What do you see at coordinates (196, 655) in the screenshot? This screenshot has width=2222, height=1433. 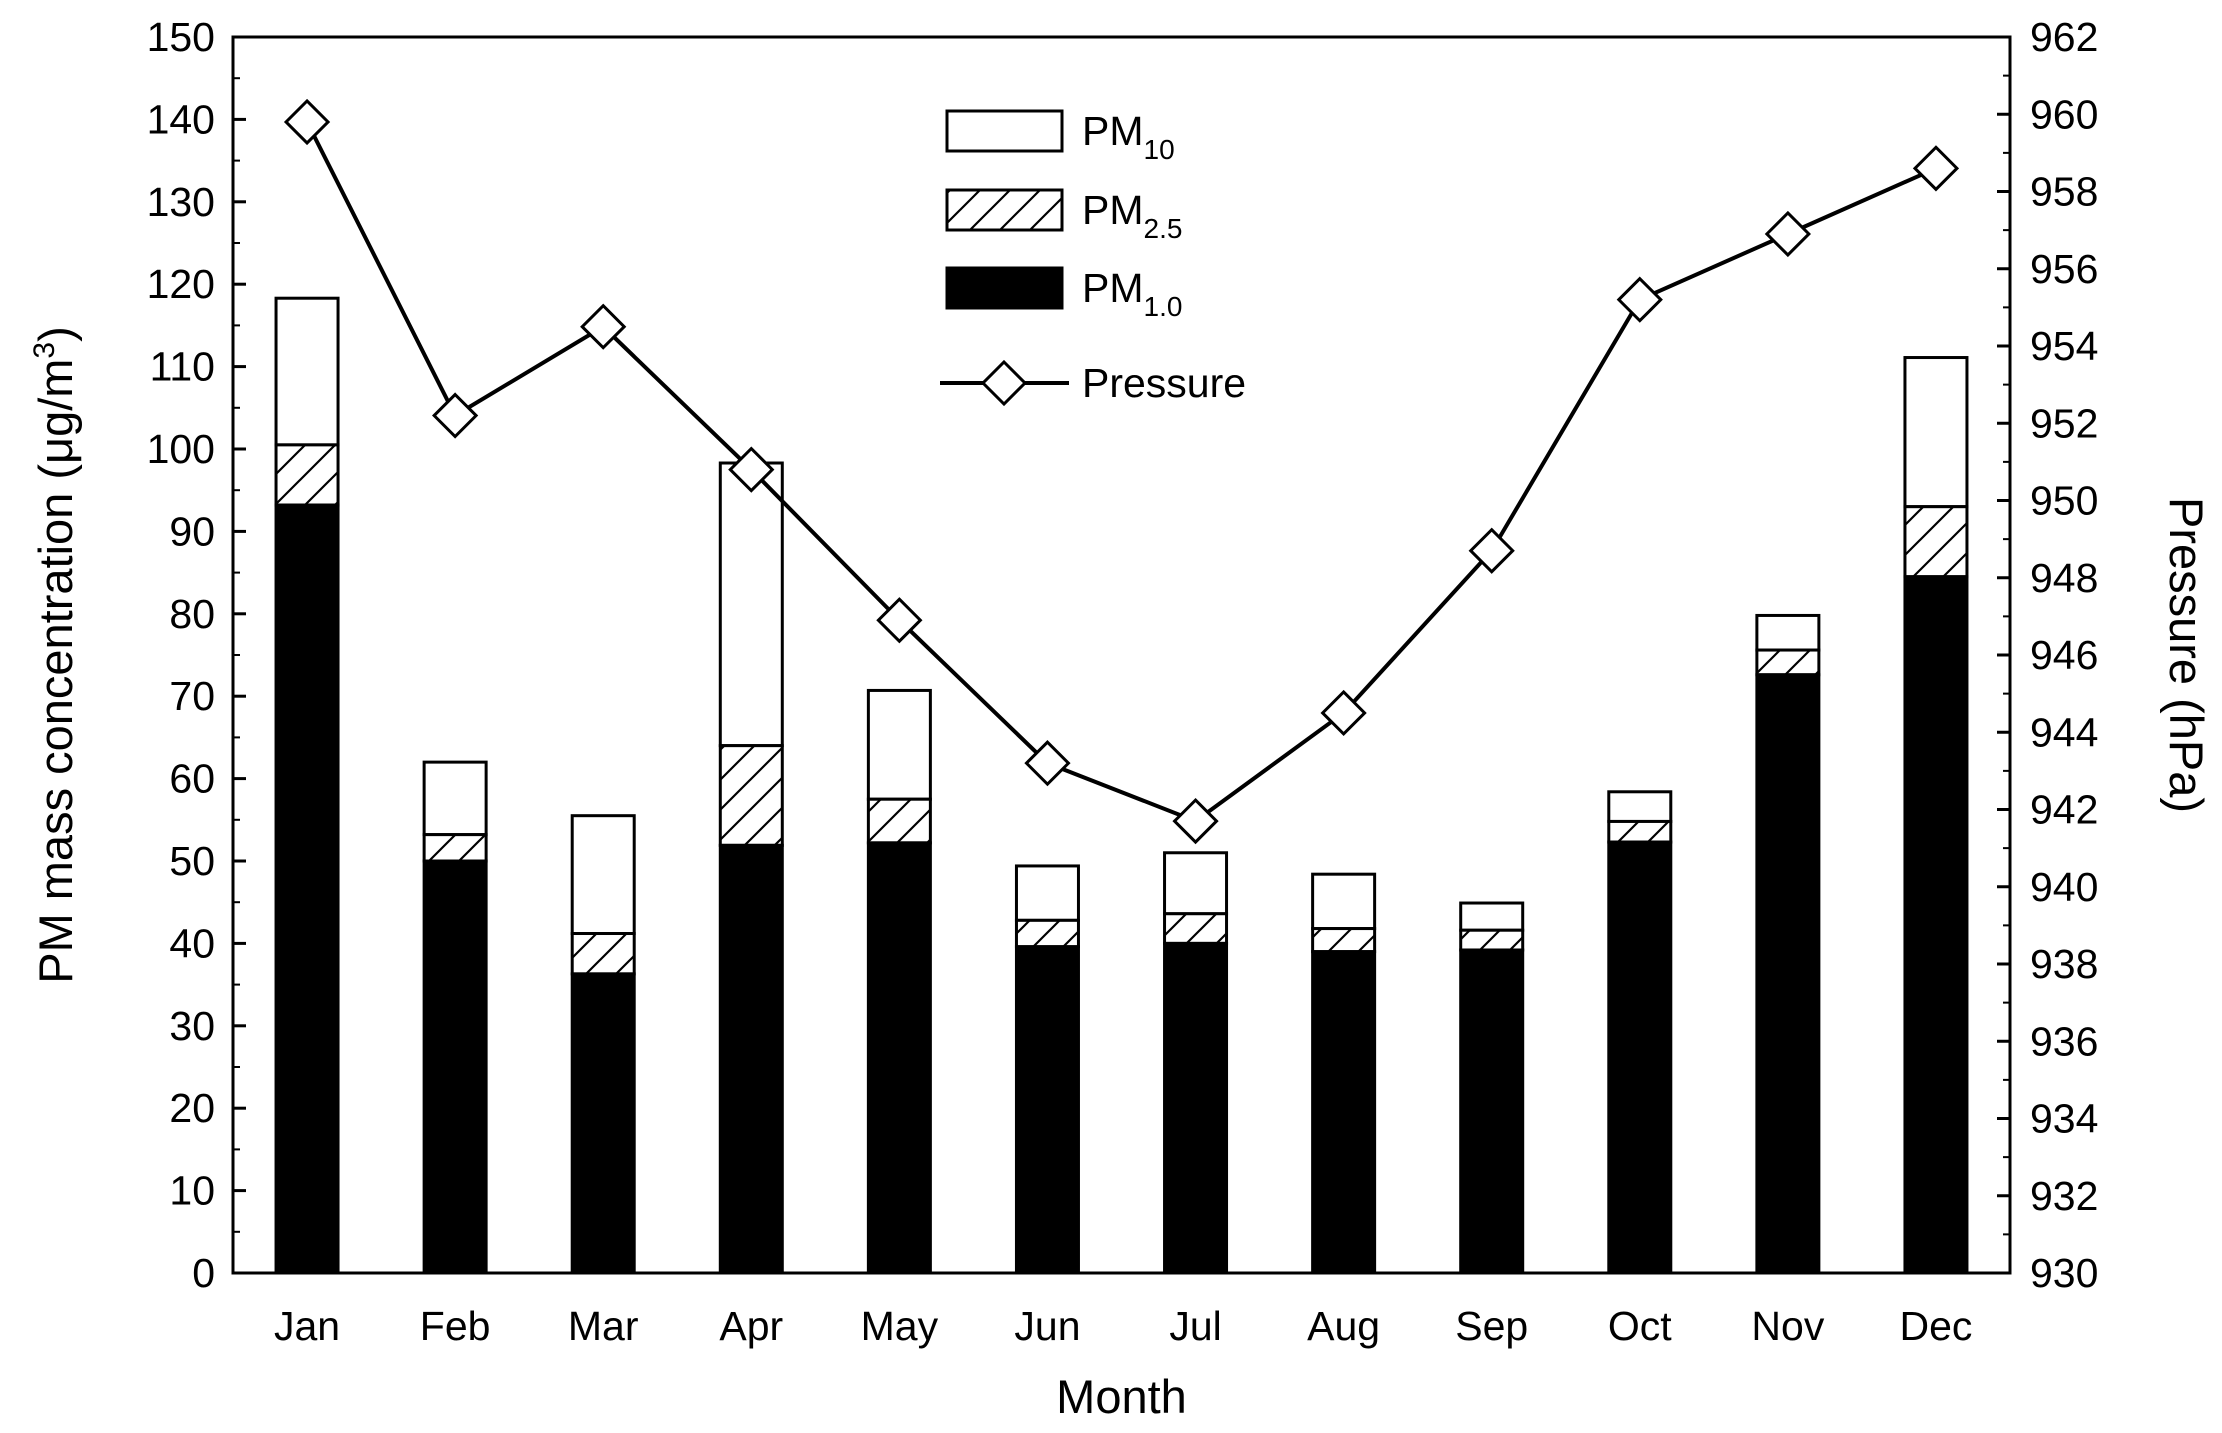 I see `left-y-axis: 0 10 20 30 40 50 60 70 80 90 100 110 120 130 140 150` at bounding box center [196, 655].